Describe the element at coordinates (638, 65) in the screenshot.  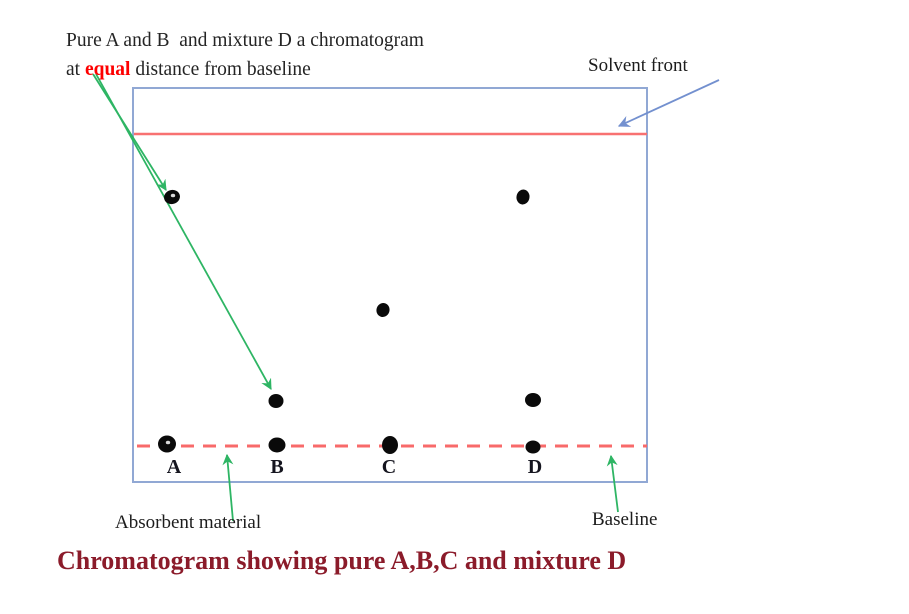
I see `solvent-front-label: Solvent front` at that location.